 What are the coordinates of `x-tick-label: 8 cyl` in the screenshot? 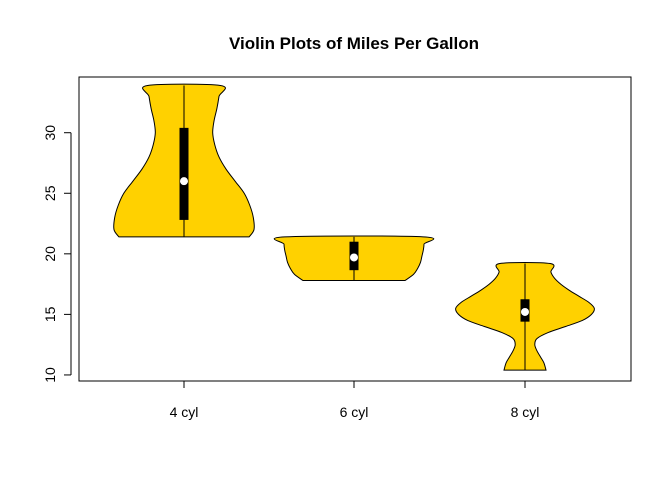 It's located at (525, 412).